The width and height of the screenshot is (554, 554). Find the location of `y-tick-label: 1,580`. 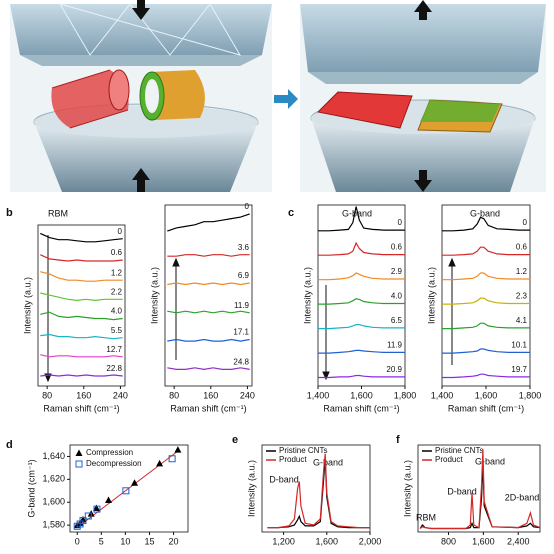

y-tick-label: 1,580 is located at coordinates (53, 525).